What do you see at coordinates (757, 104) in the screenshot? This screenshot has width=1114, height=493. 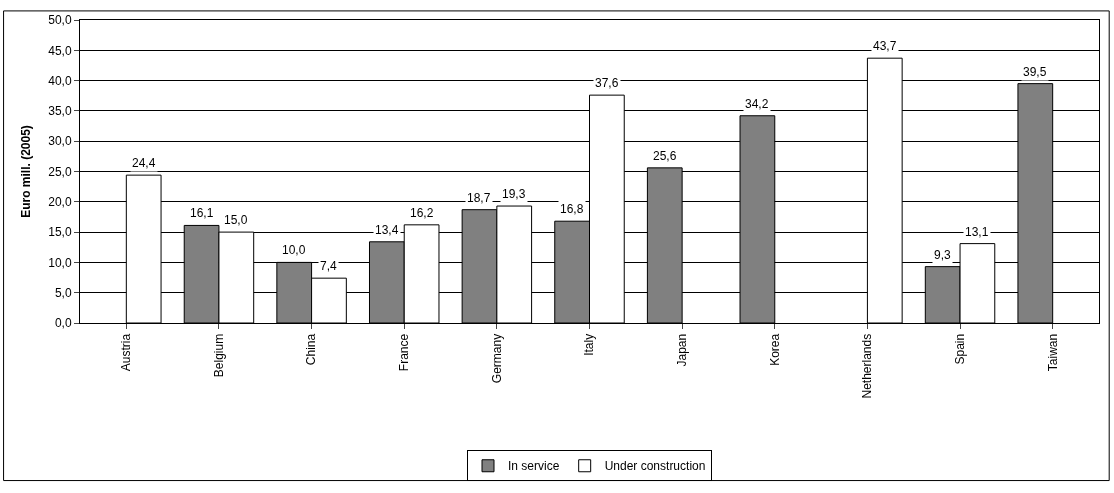 I see `data-label: 34,2` at bounding box center [757, 104].